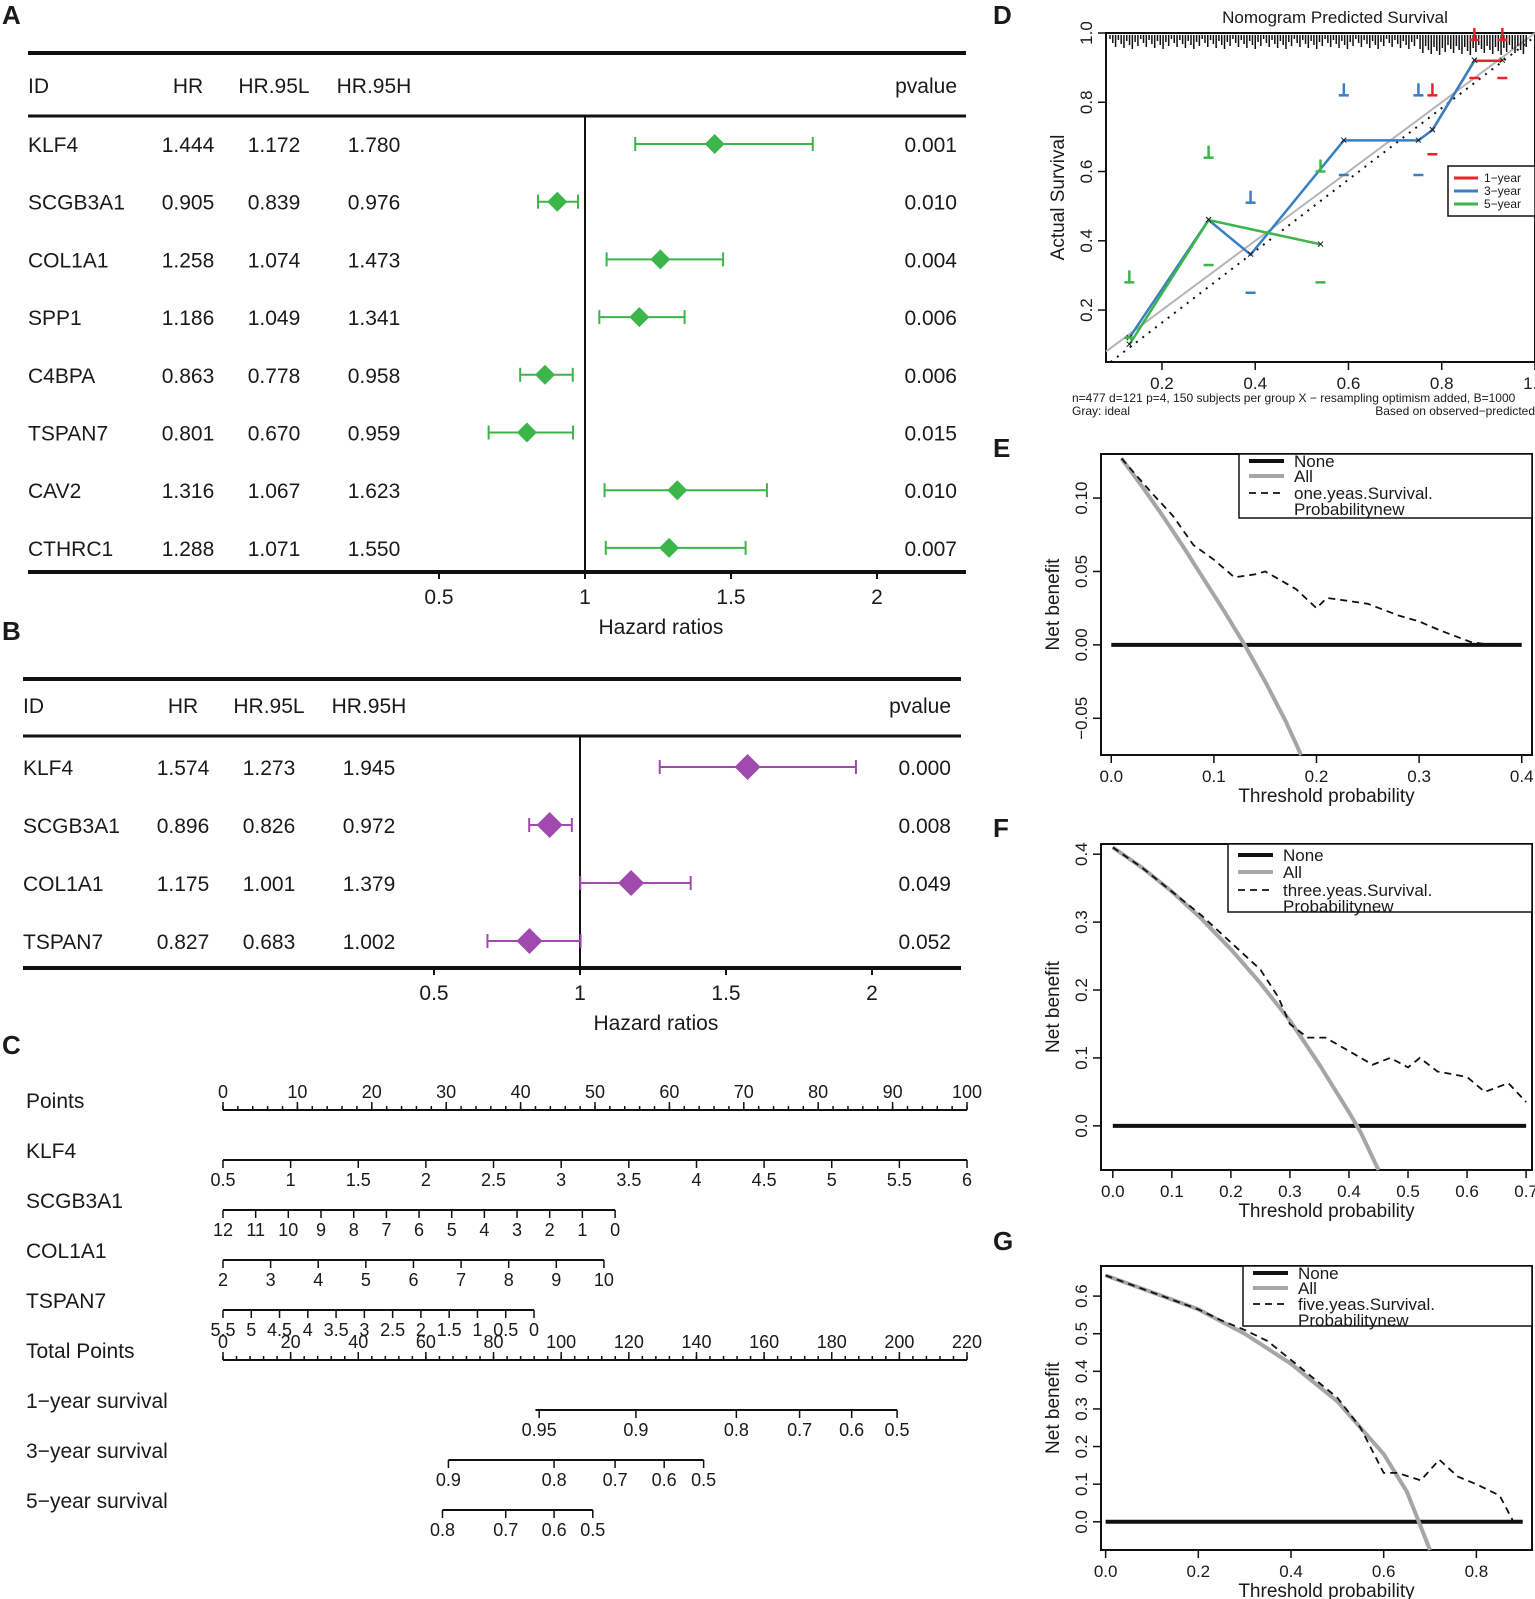 Image resolution: width=1535 pixels, height=1599 pixels. I want to click on nomogram-tick-label: 4.5, so click(764, 1180).